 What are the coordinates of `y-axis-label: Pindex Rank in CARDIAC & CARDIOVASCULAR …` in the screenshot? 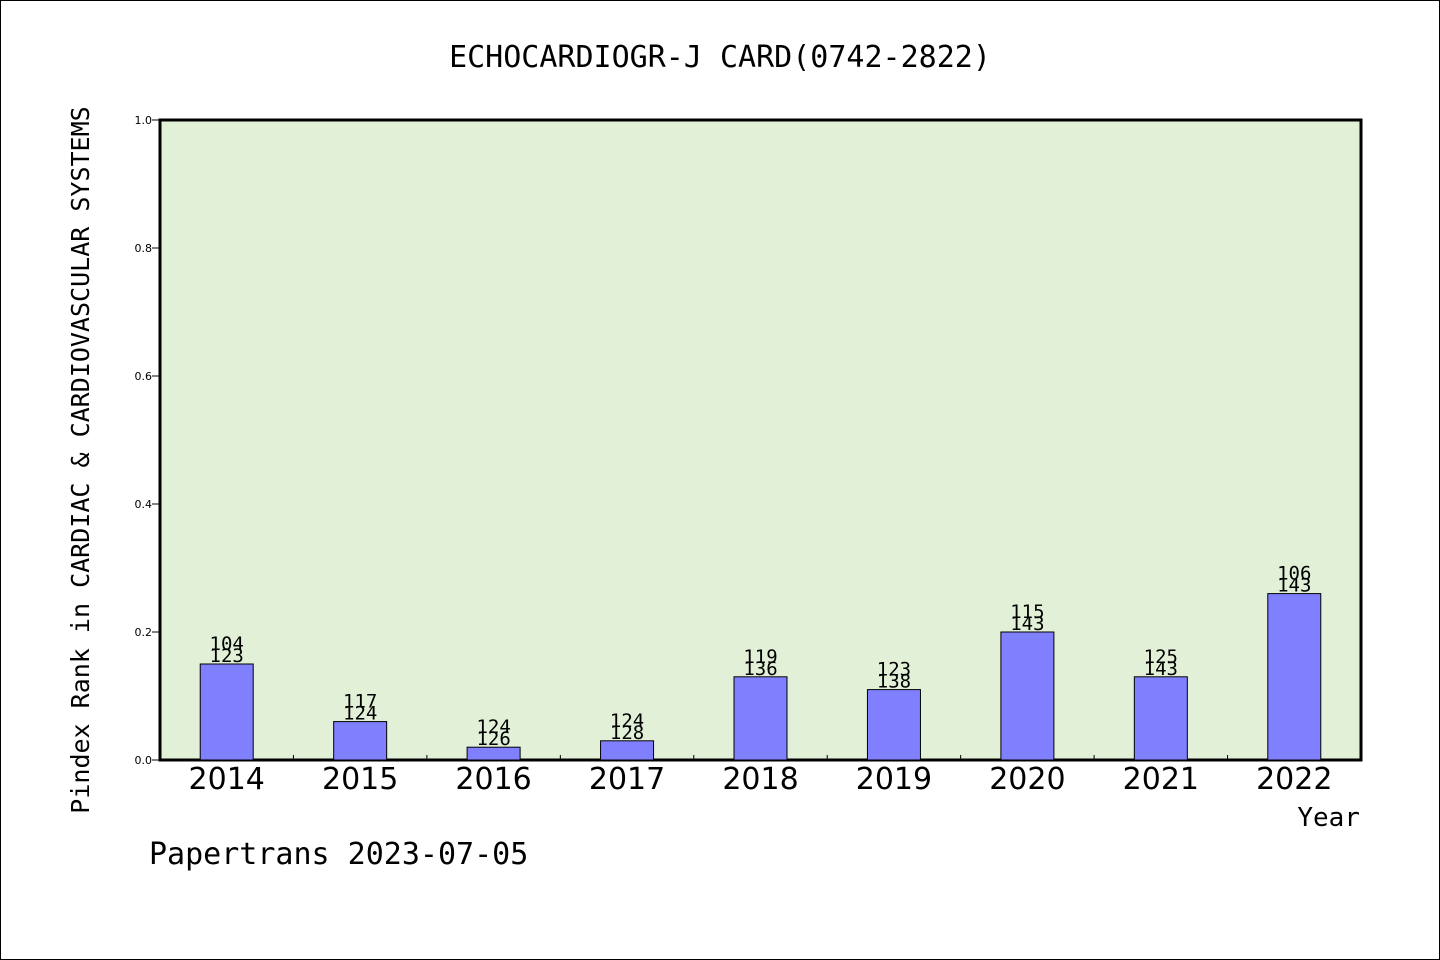 It's located at (80, 459).